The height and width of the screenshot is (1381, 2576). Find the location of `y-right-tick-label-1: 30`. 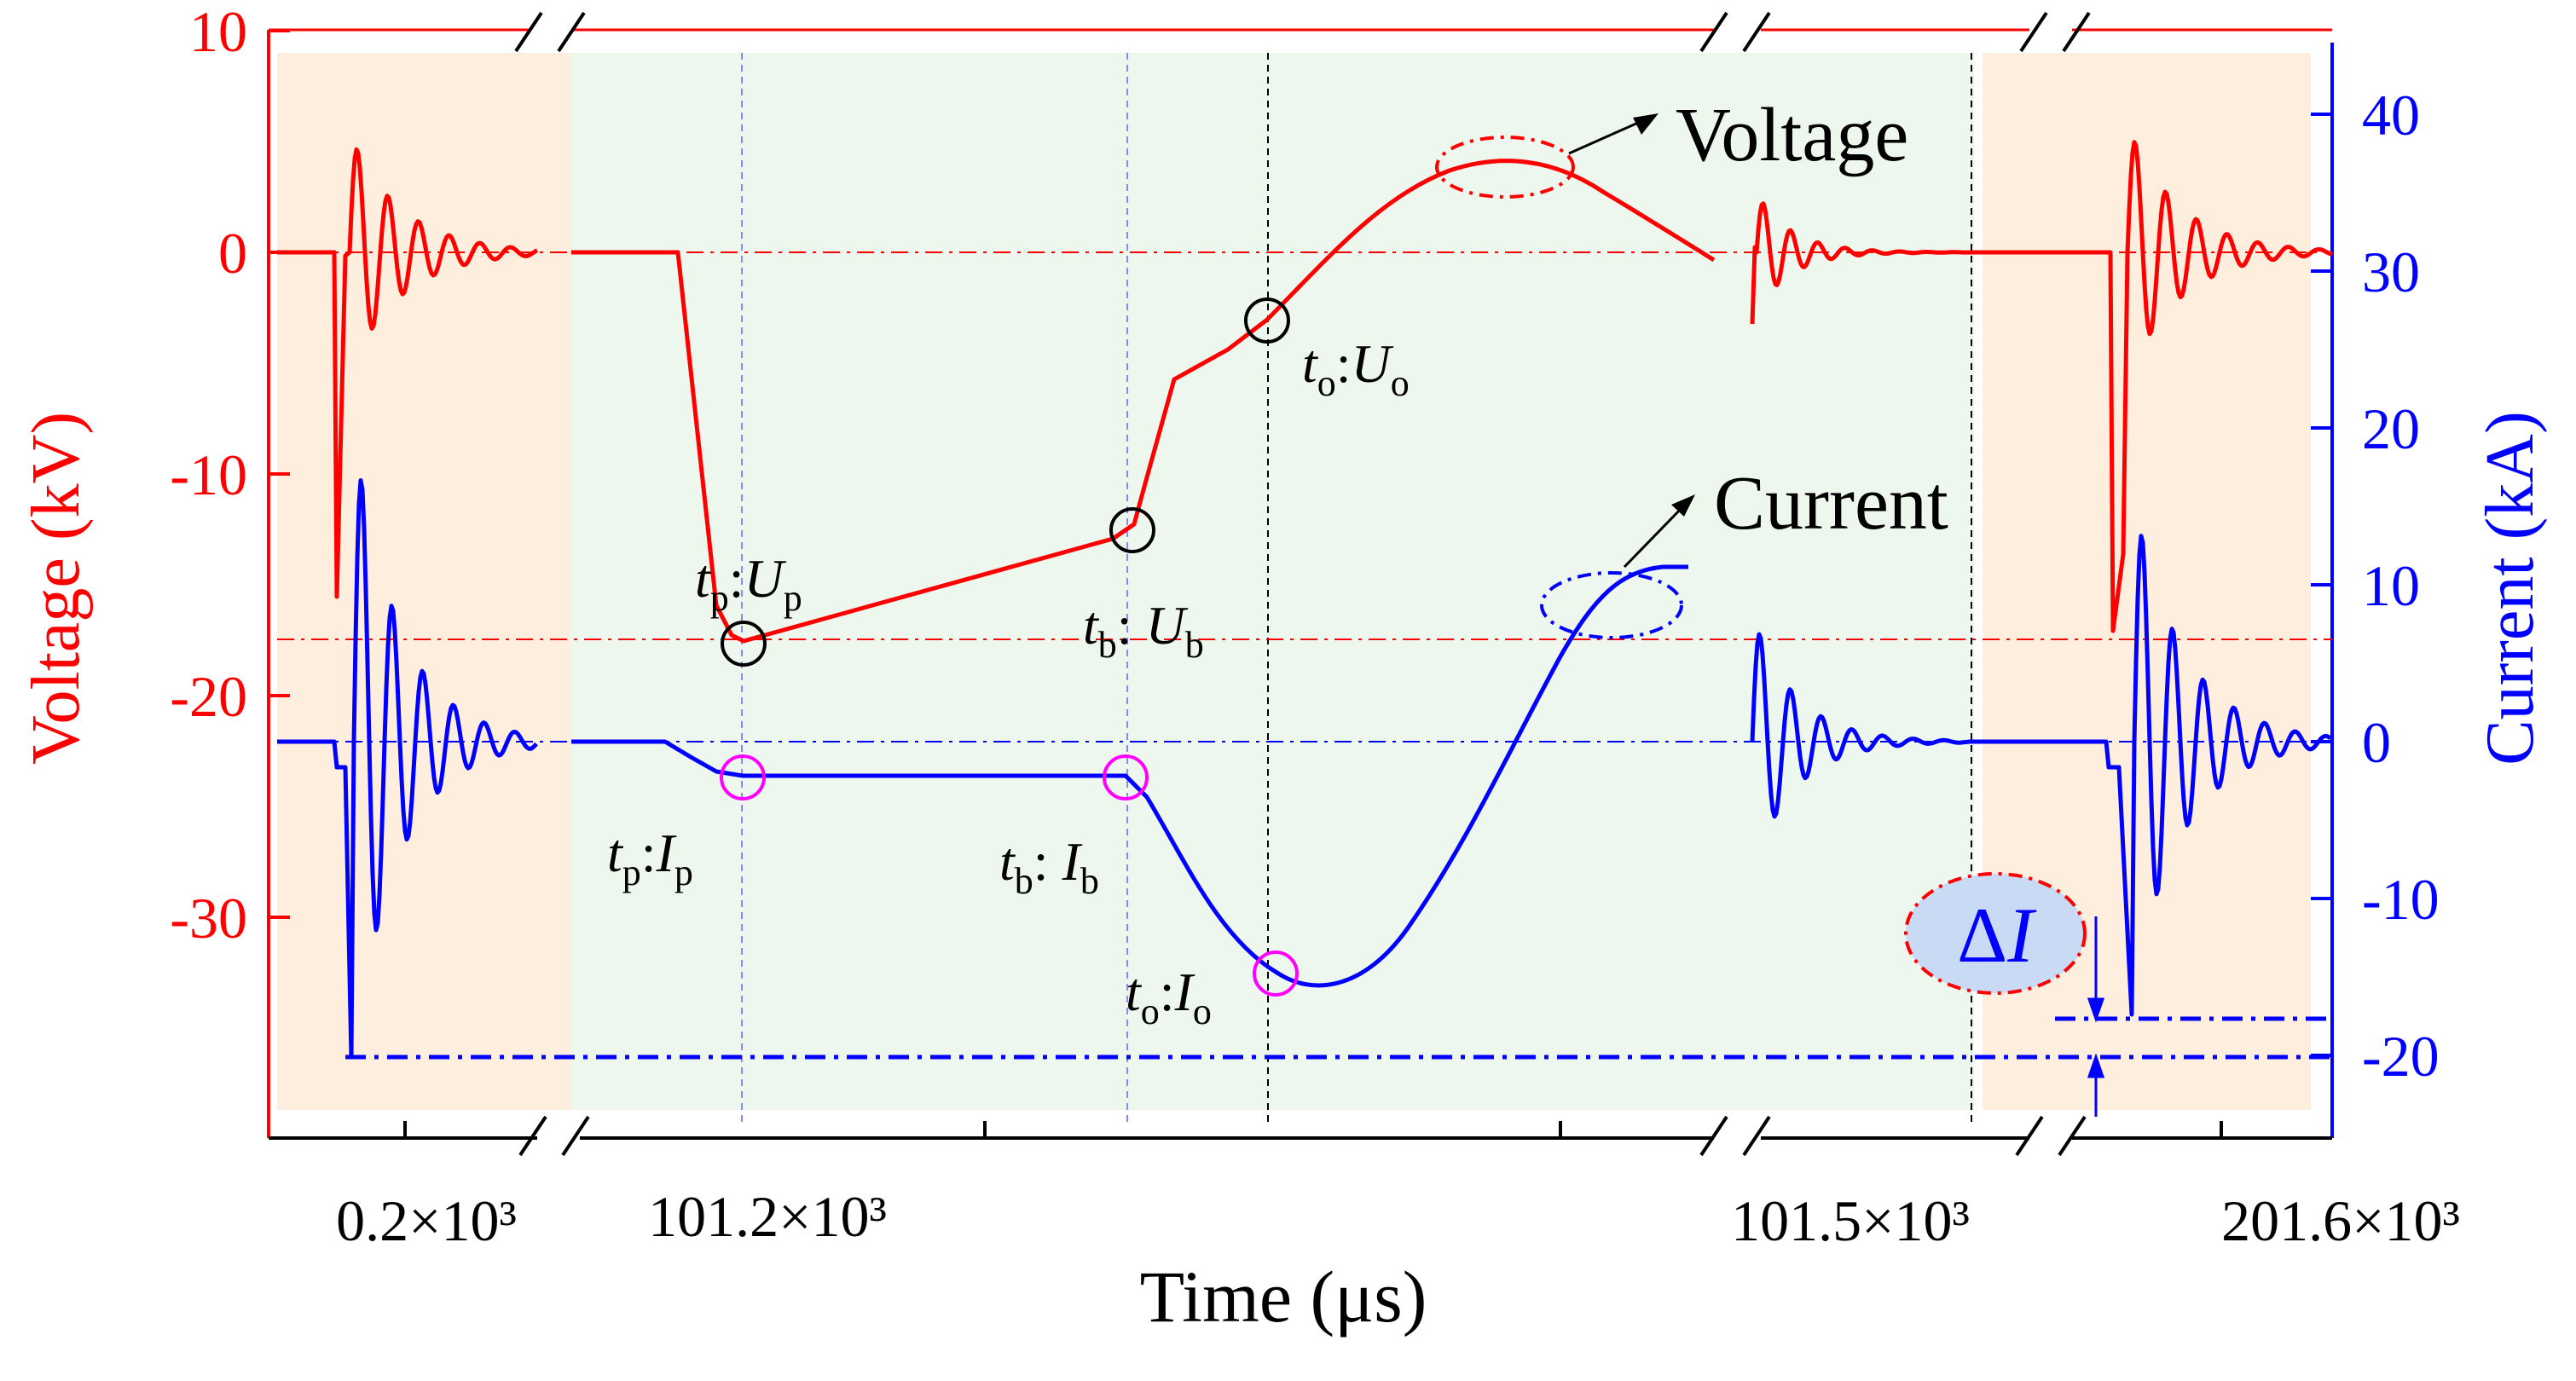

y-right-tick-label-1: 30 is located at coordinates (2391, 272).